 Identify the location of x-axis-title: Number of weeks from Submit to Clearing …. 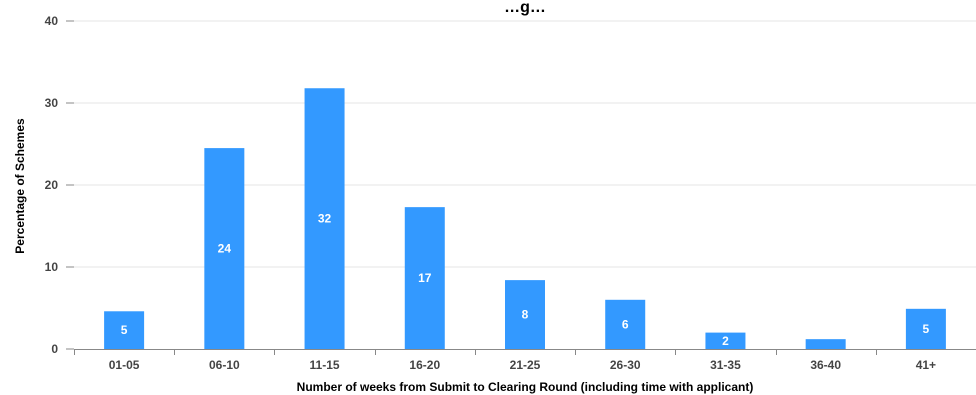
(525, 387).